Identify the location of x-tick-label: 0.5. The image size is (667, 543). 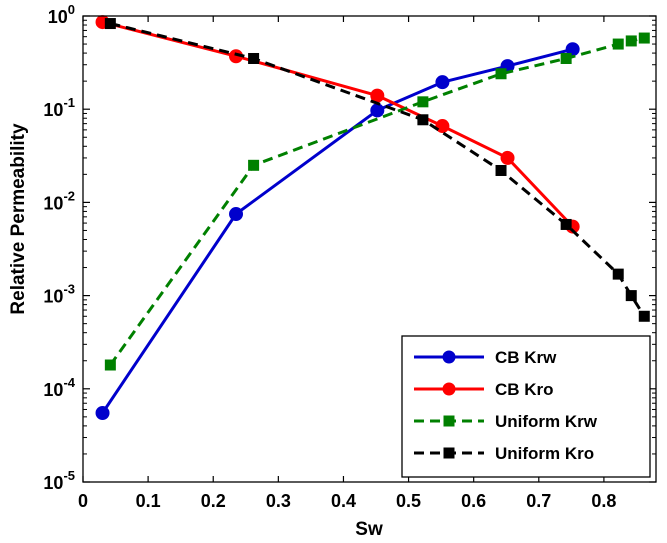
(408, 501).